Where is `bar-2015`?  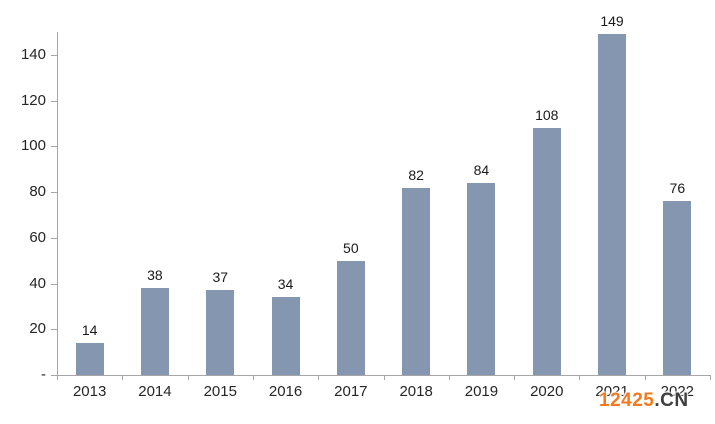 bar-2015 is located at coordinates (220, 332).